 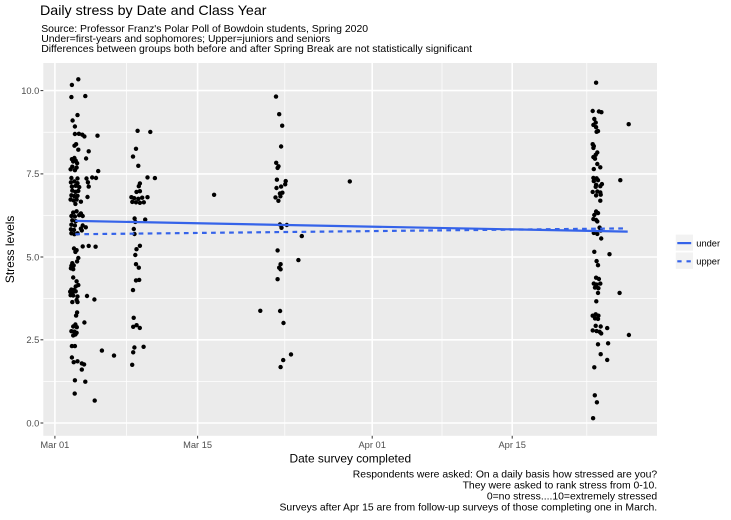 What do you see at coordinates (511, 445) in the screenshot?
I see `svg-text: Apr 15` at bounding box center [511, 445].